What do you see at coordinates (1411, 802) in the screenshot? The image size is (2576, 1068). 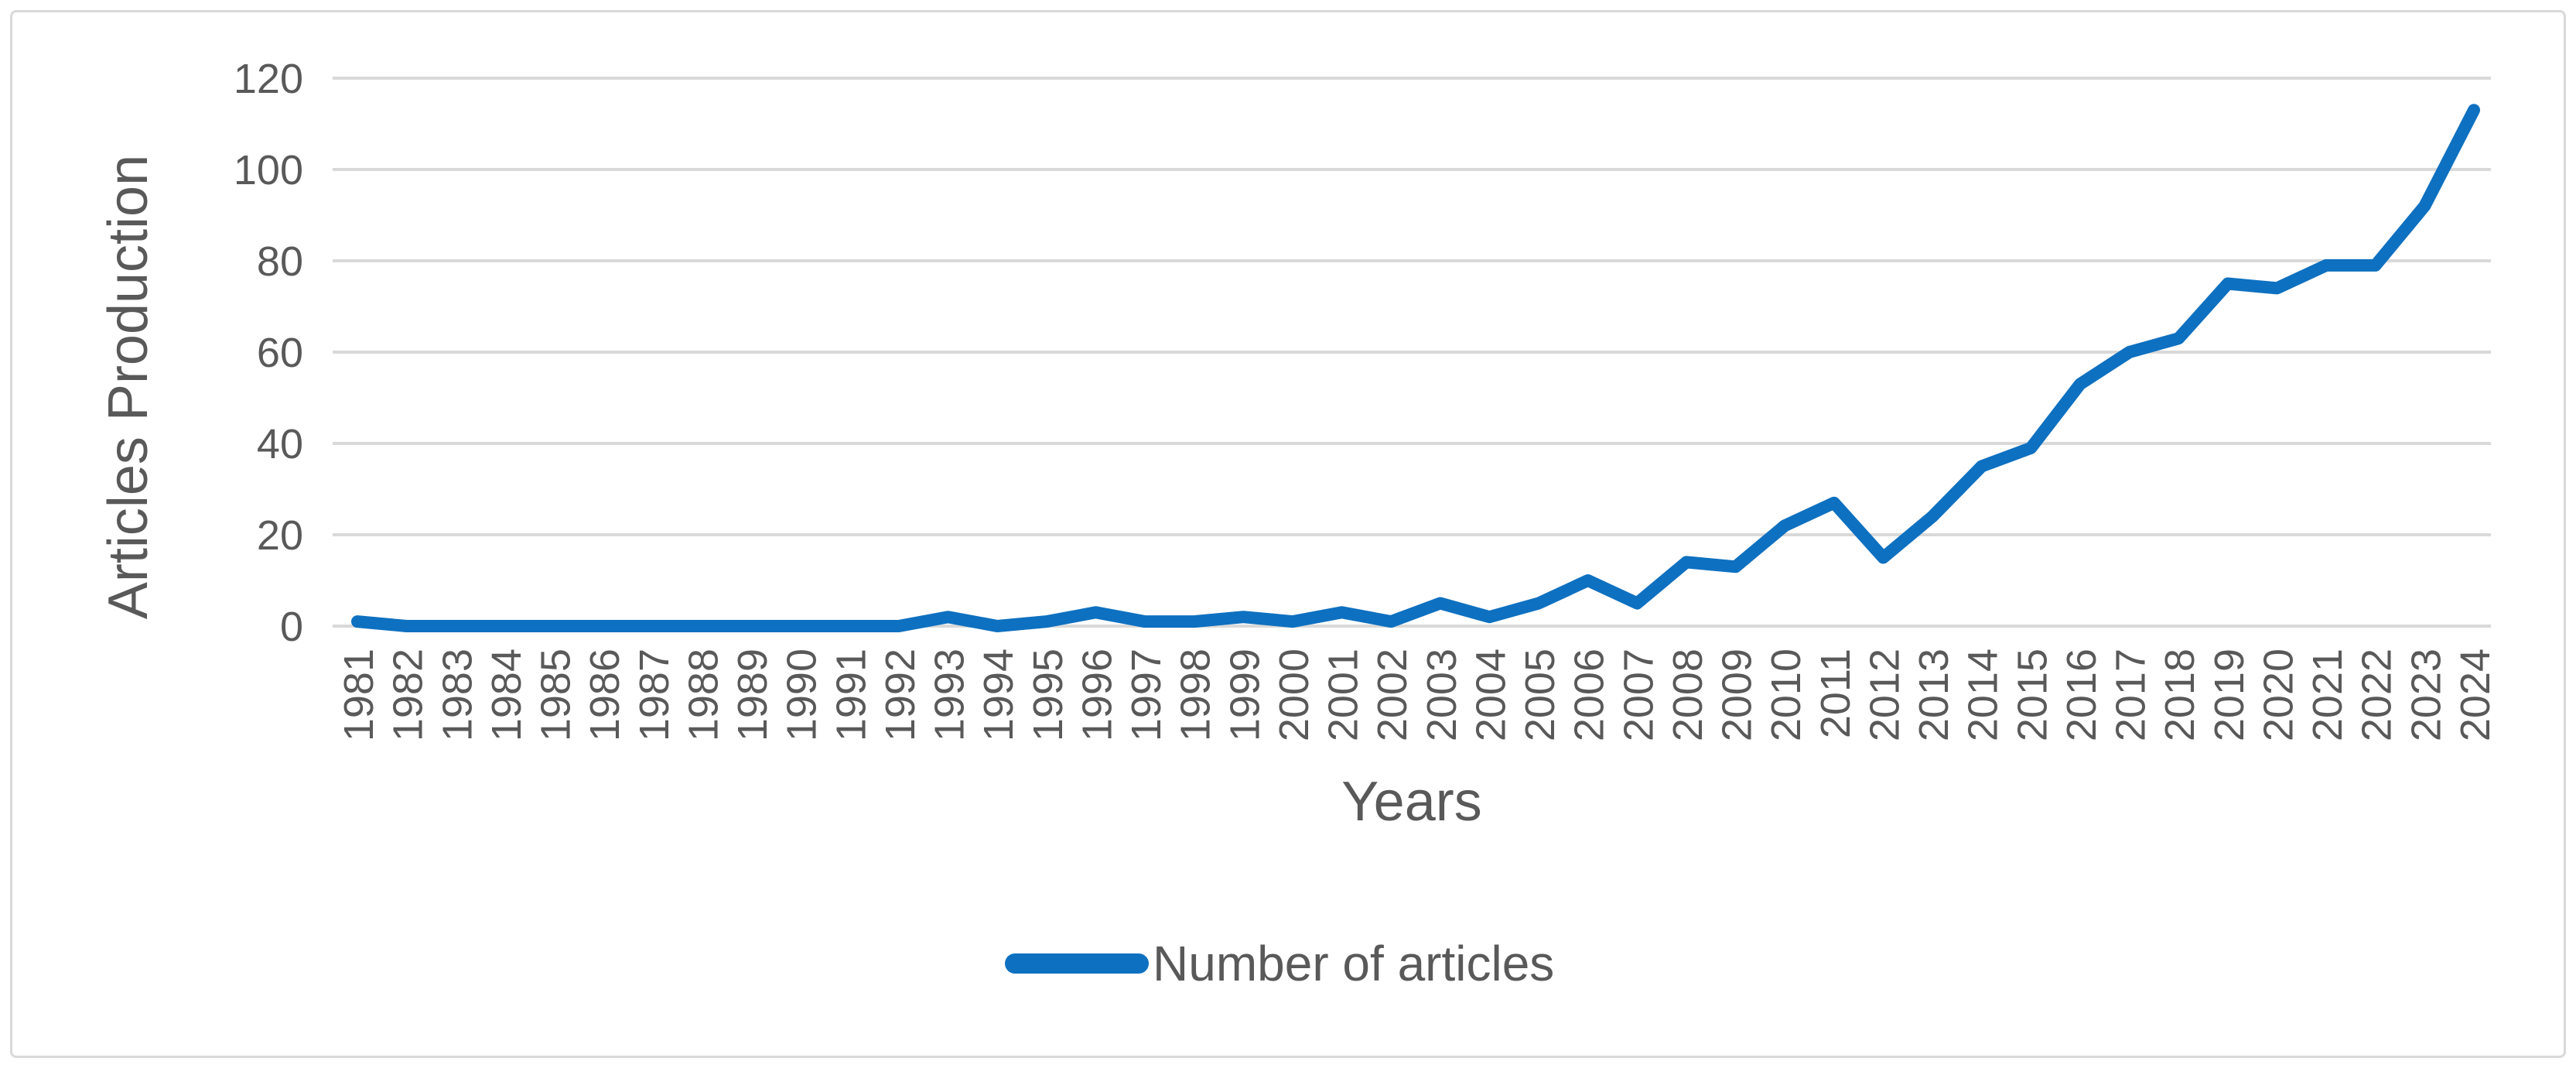 I see `x-axis-title: Years` at bounding box center [1411, 802].